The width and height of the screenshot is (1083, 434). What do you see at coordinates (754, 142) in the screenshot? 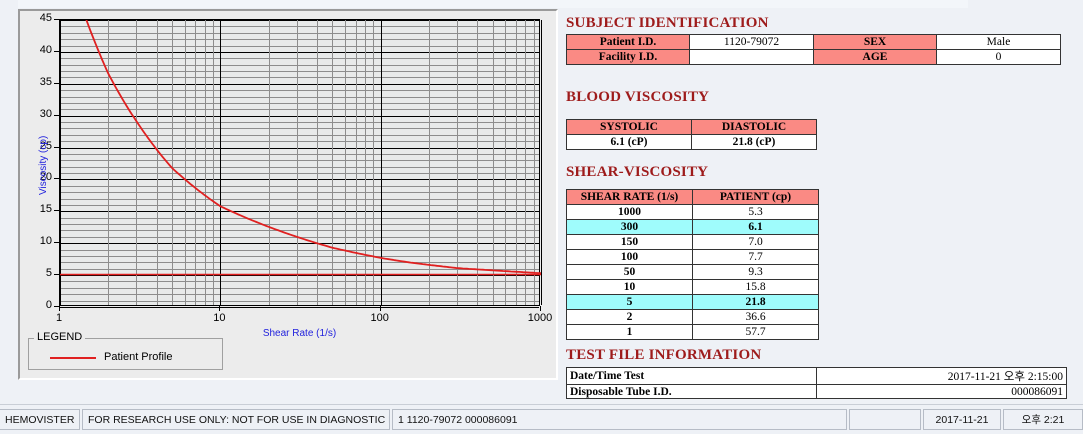
I see `blood-viscosity-value: 21.8 (cP)` at bounding box center [754, 142].